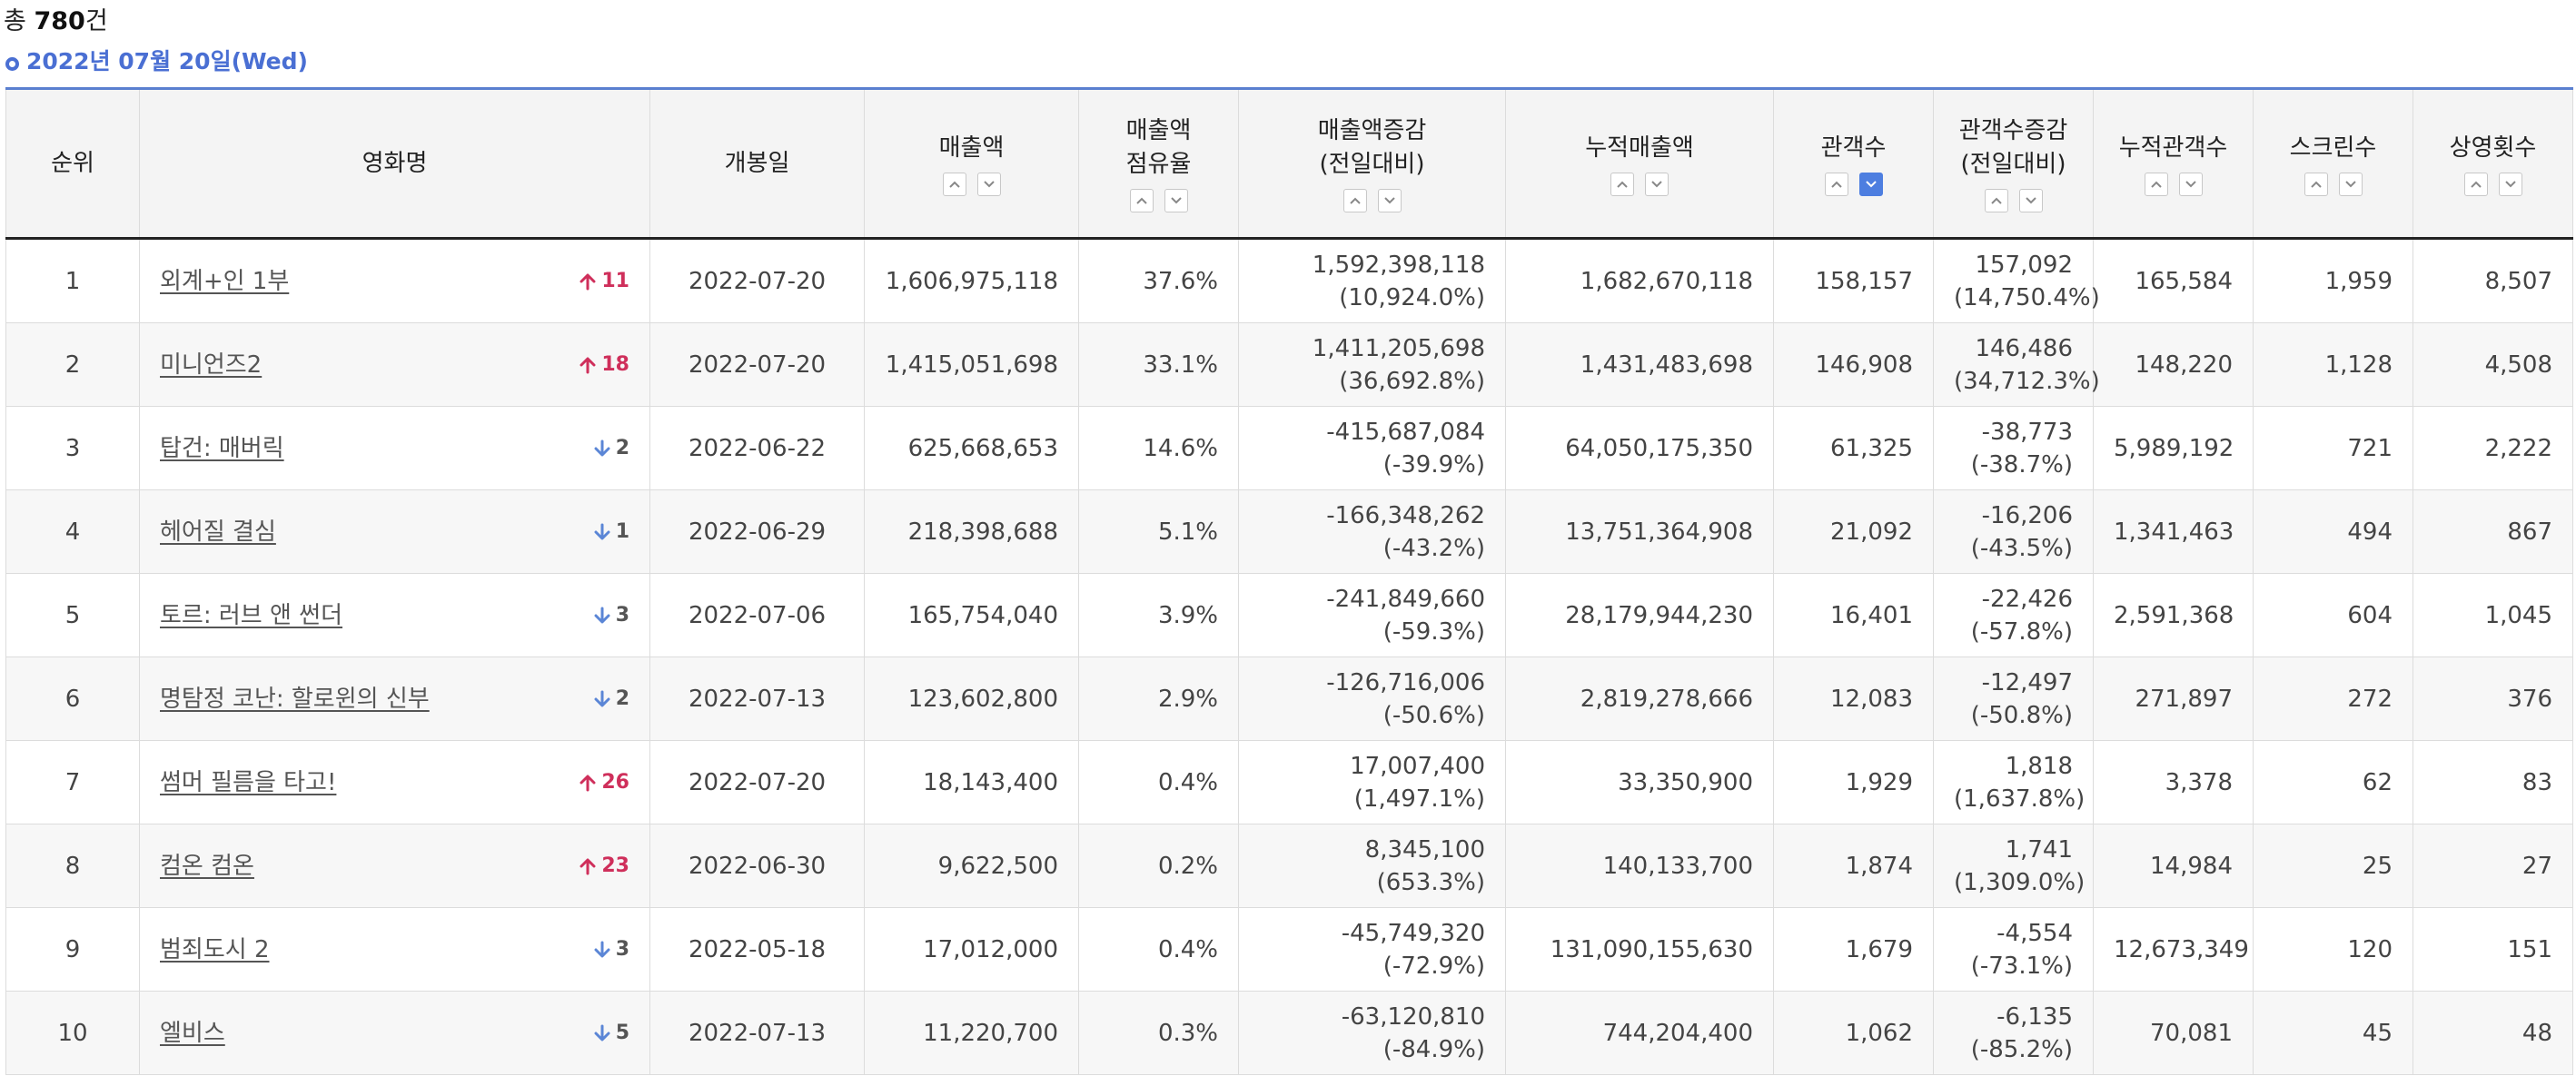 Image resolution: width=2576 pixels, height=1086 pixels. Describe the element at coordinates (622, 698) in the screenshot. I see `rank-change-value: 2` at that location.